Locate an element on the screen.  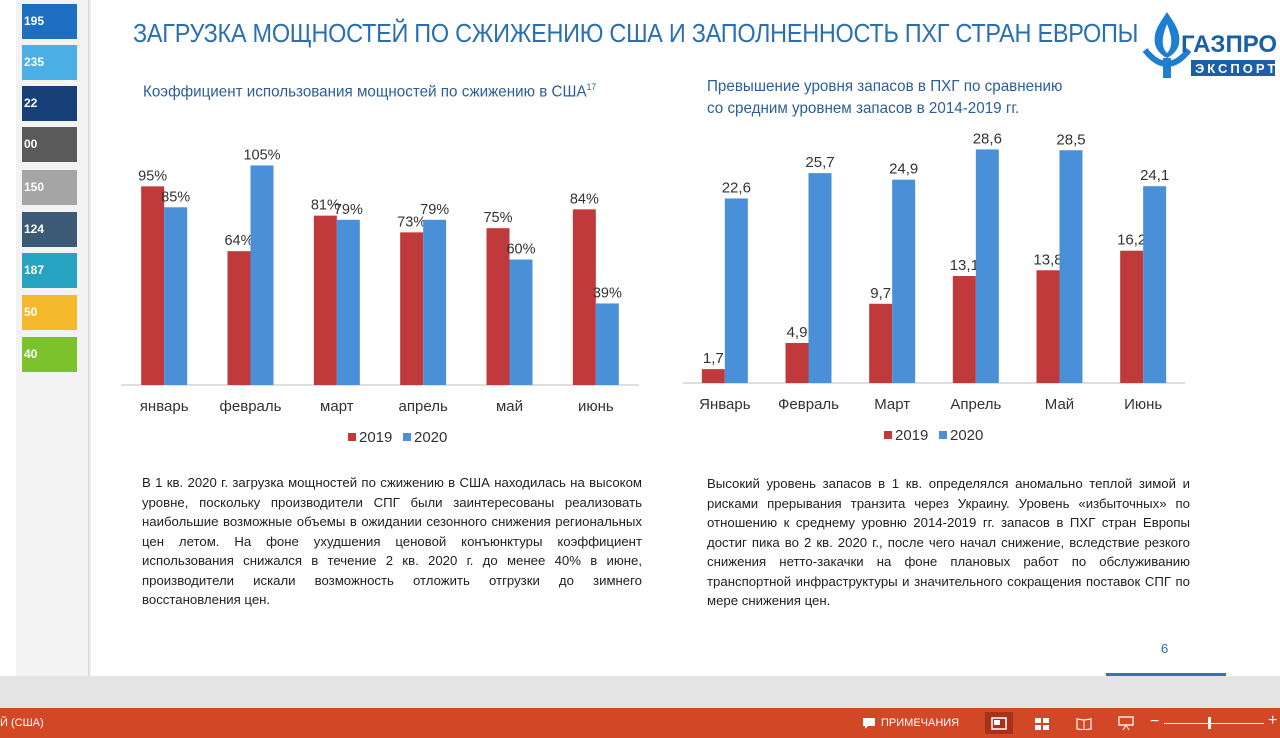
data-label: 85% is located at coordinates (175, 197).